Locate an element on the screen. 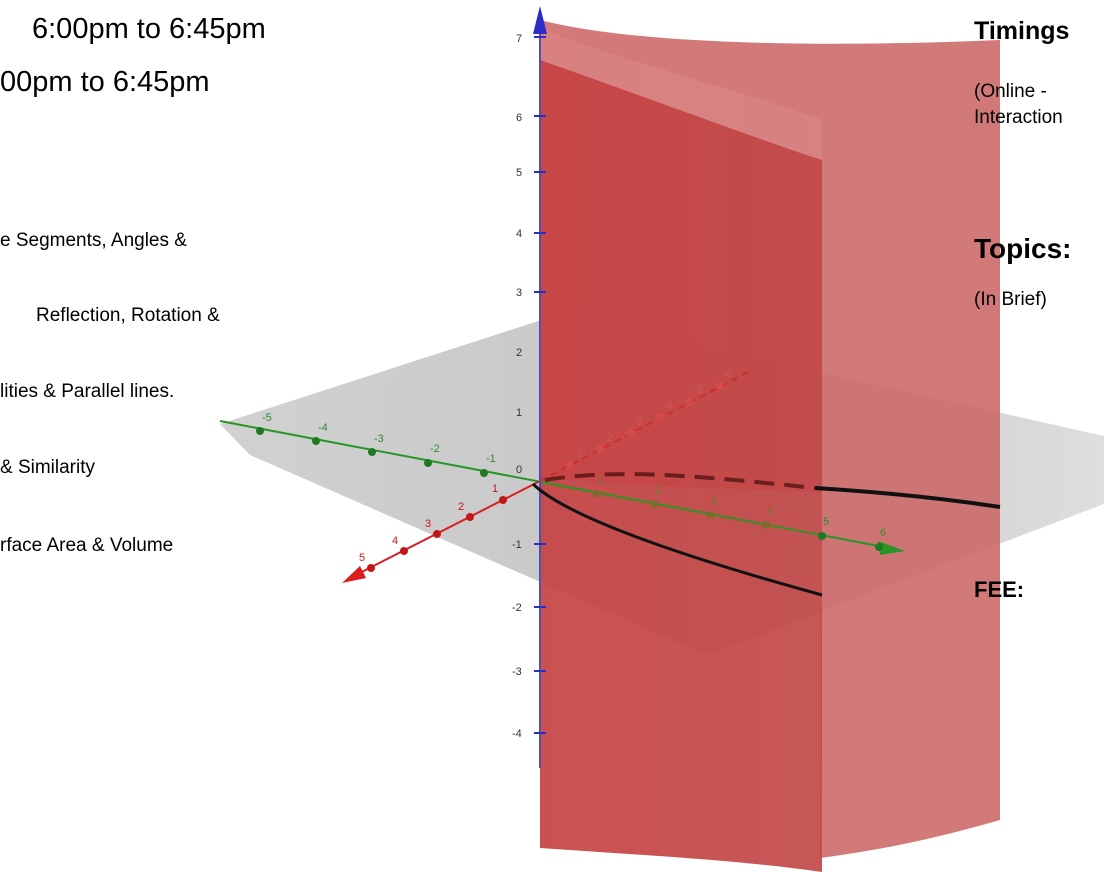 The width and height of the screenshot is (1104, 872). curve-front is located at coordinates (677, 539).